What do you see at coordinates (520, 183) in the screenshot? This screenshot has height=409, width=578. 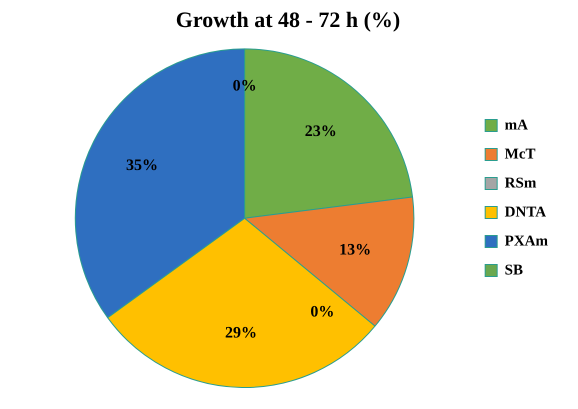 I see `legend-label: RSm` at bounding box center [520, 183].